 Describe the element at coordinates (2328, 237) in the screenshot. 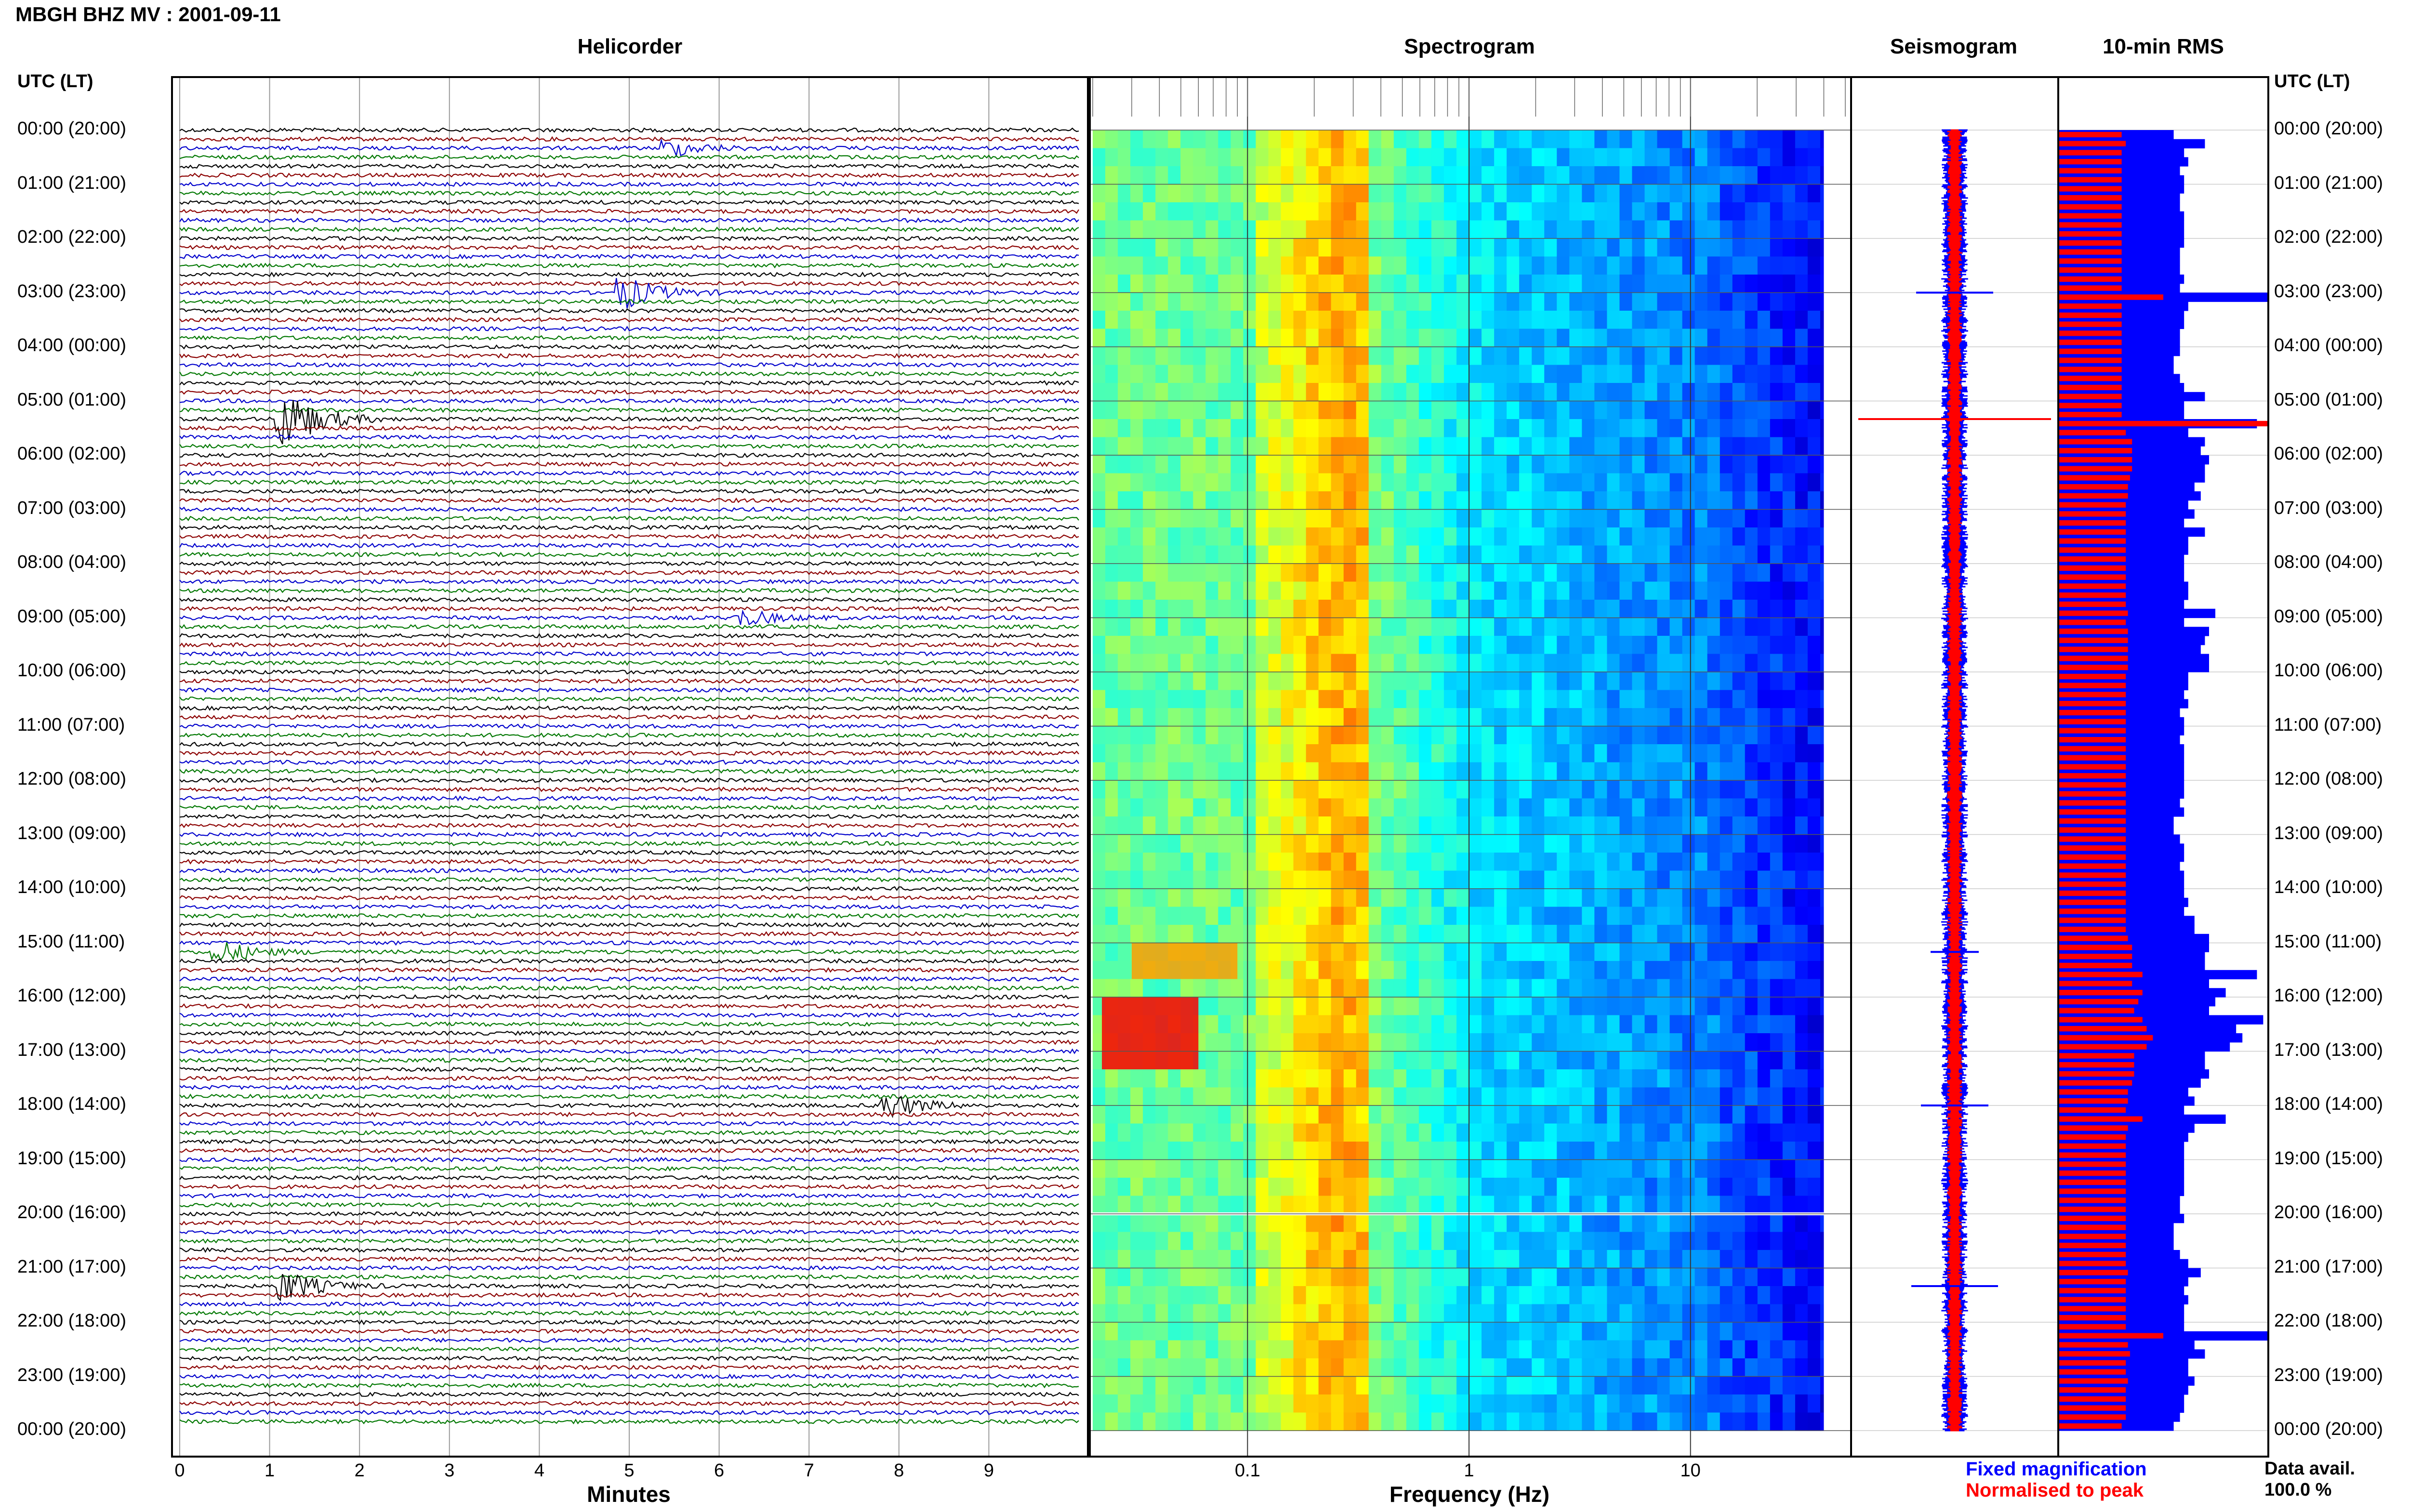

I see `time-label-right: 02:00 (22:00)` at that location.